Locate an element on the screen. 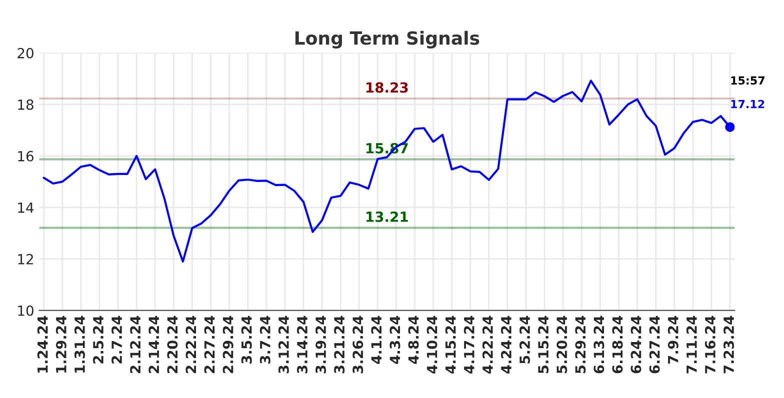 Image resolution: width=784 pixels, height=398 pixels. y-tick-label: 18 is located at coordinates (26, 104).